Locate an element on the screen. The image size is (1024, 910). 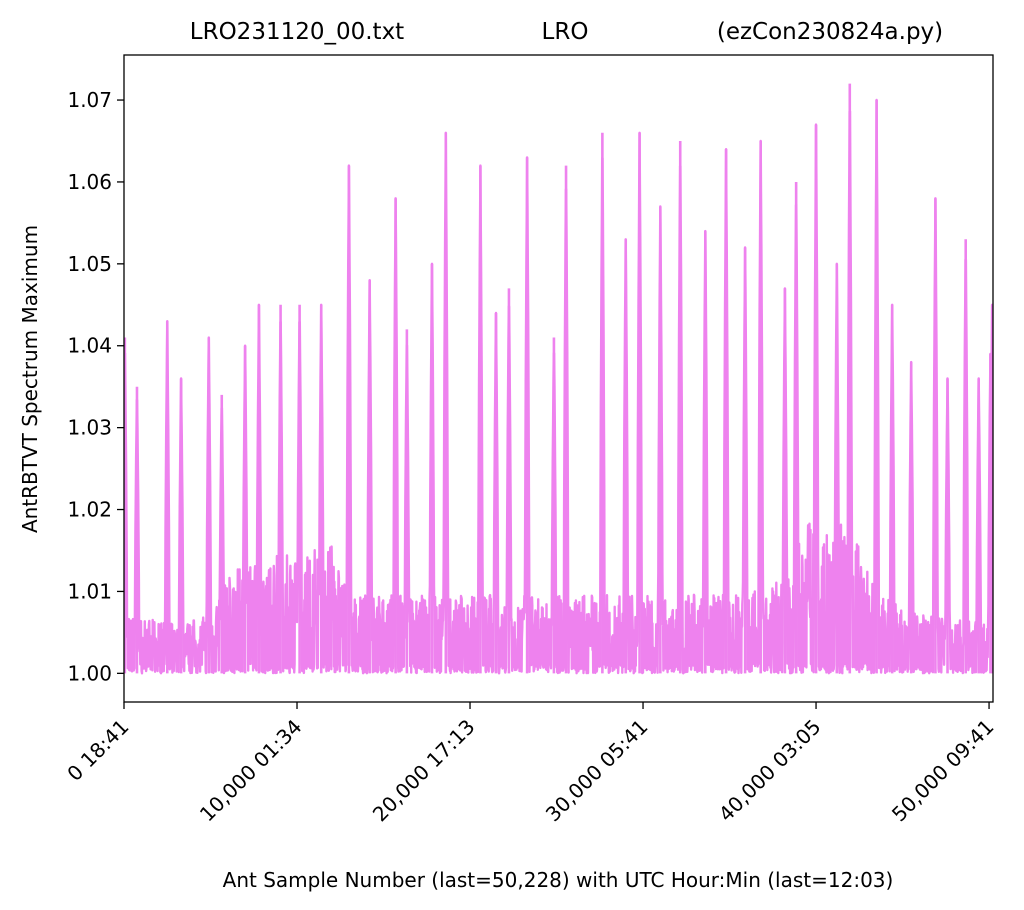
chart-title-left: LRO231120_00.txt is located at coordinates (297, 32).